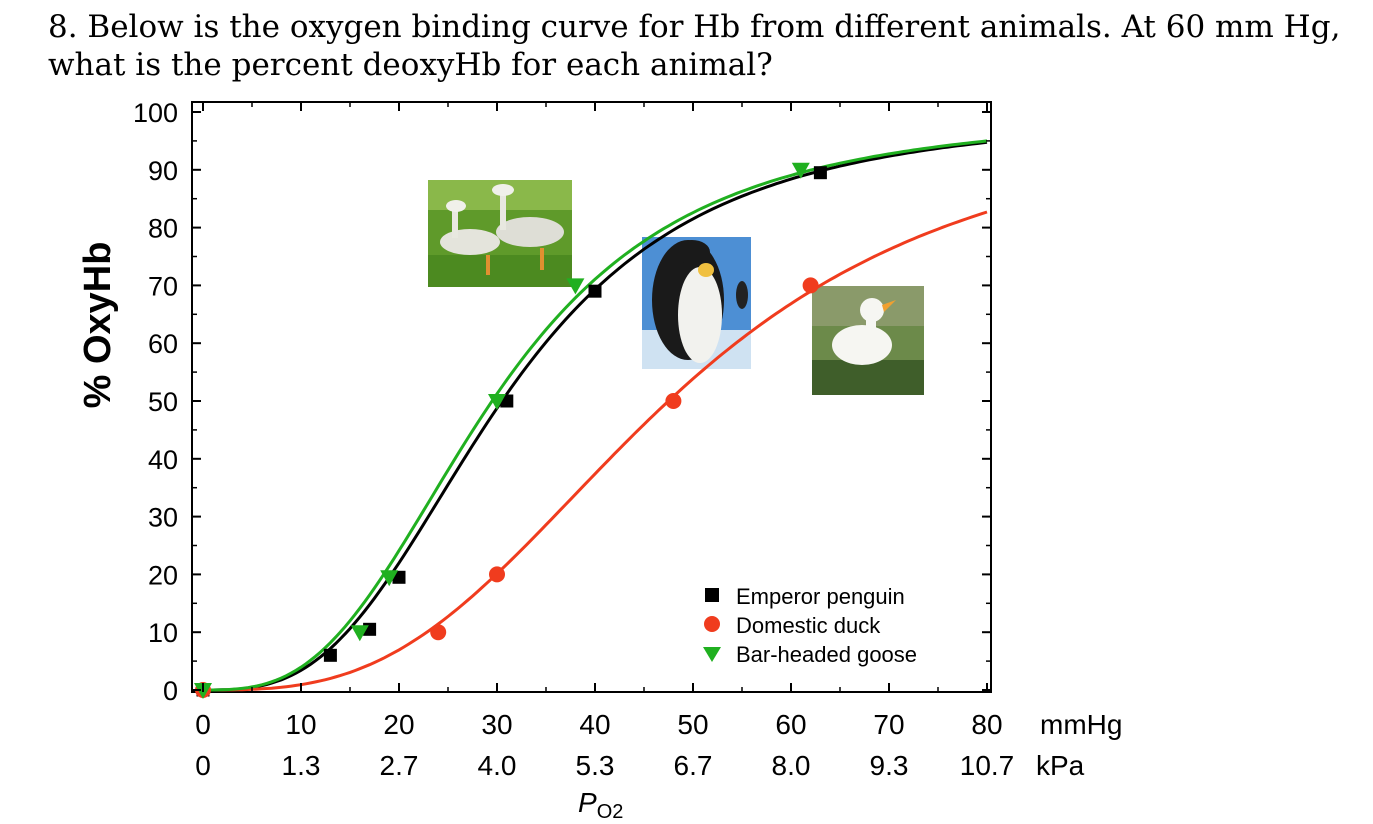 Image resolution: width=1373 pixels, height=824 pixels. What do you see at coordinates (986, 724) in the screenshot?
I see `x-tick-label-mmhg: 80` at bounding box center [986, 724].